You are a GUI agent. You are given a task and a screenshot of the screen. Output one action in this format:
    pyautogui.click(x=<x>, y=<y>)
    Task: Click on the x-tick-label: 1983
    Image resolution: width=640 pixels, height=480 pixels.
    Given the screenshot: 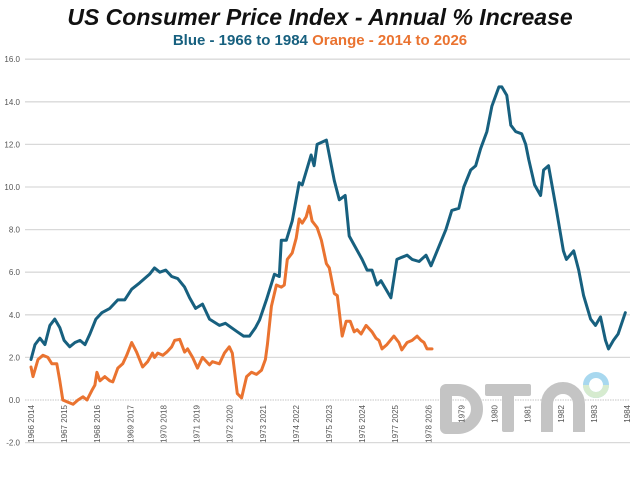 What is the action you would take?
    pyautogui.click(x=594, y=413)
    